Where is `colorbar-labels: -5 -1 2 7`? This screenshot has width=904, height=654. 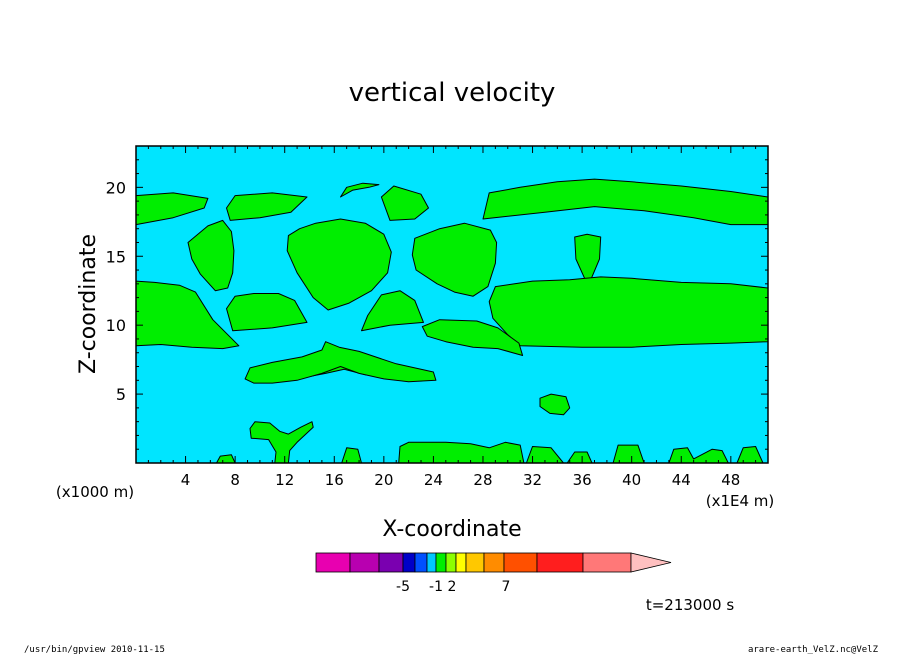 colorbar-labels: -5 -1 2 7 is located at coordinates (453, 587).